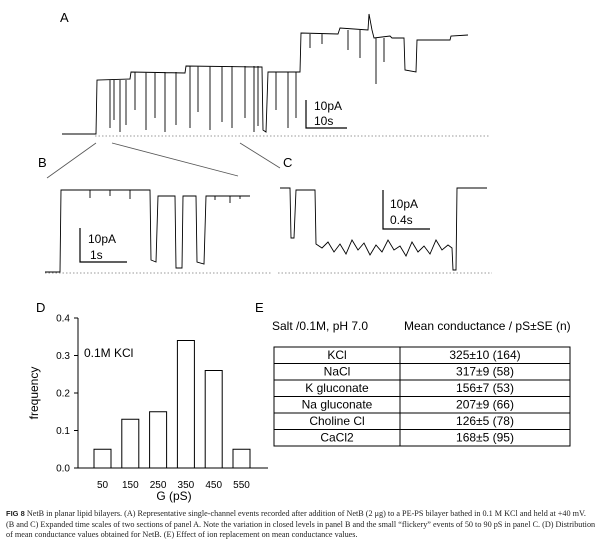 This screenshot has height=549, width=600. What do you see at coordinates (260, 155) in the screenshot?
I see `zoom-line-c-left` at bounding box center [260, 155].